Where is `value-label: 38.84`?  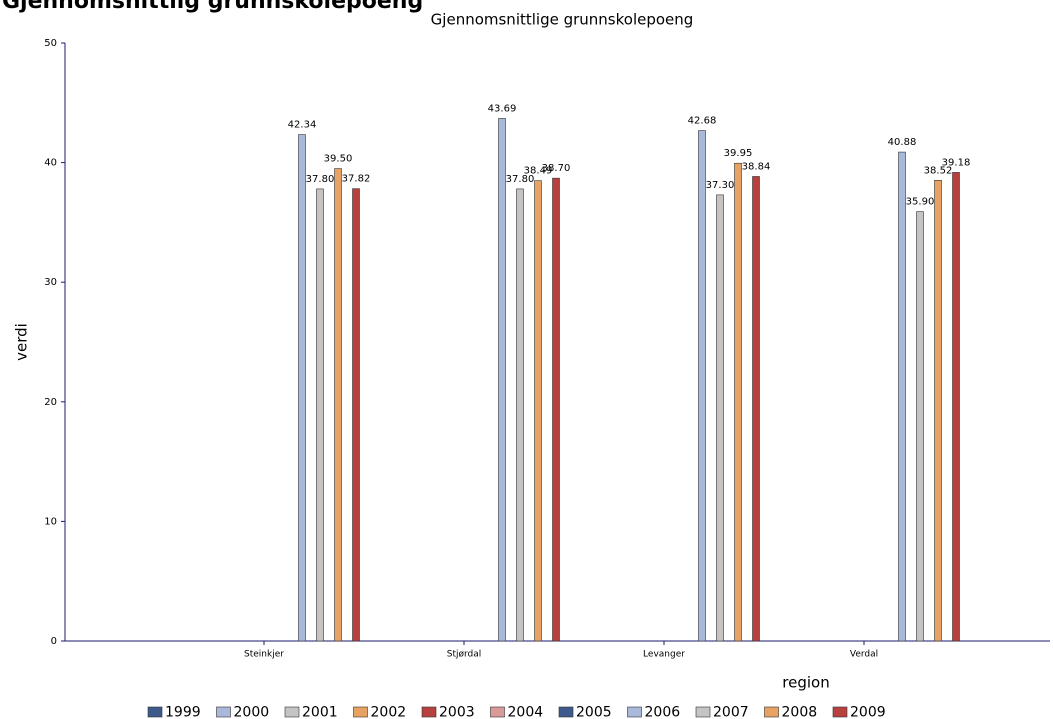
value-label: 38.84 is located at coordinates (756, 166).